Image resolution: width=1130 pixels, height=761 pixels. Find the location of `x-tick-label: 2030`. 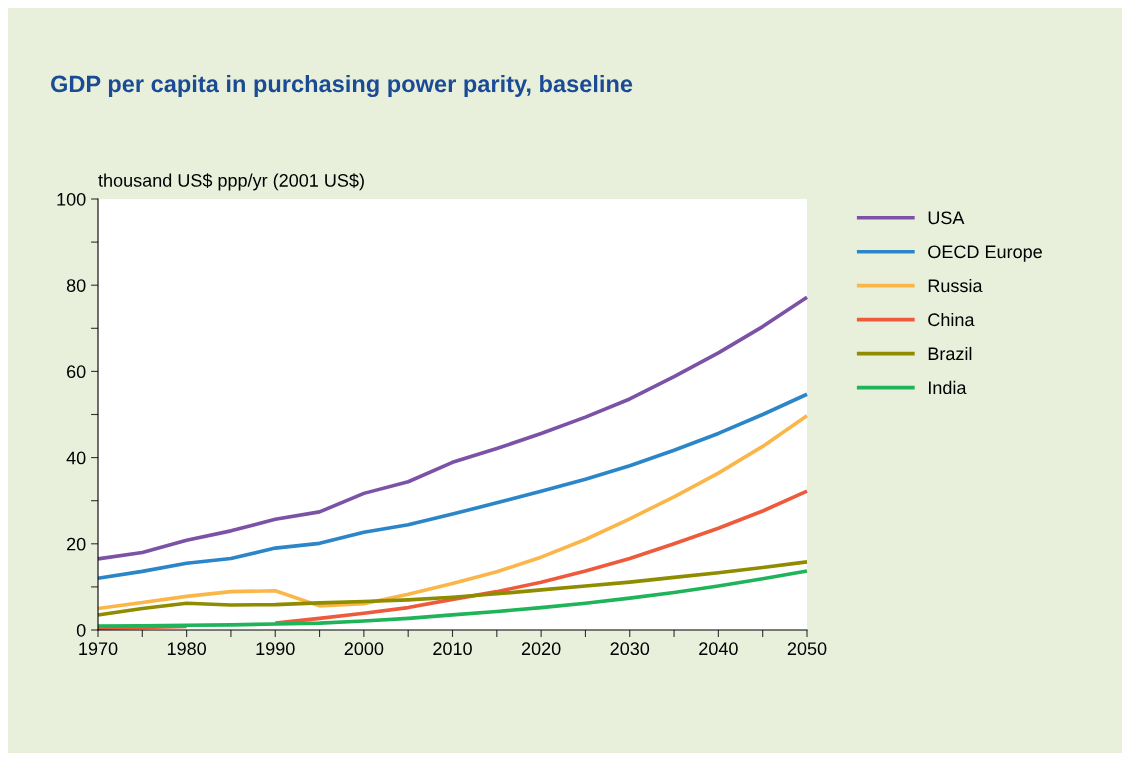

x-tick-label: 2030 is located at coordinates (630, 649).